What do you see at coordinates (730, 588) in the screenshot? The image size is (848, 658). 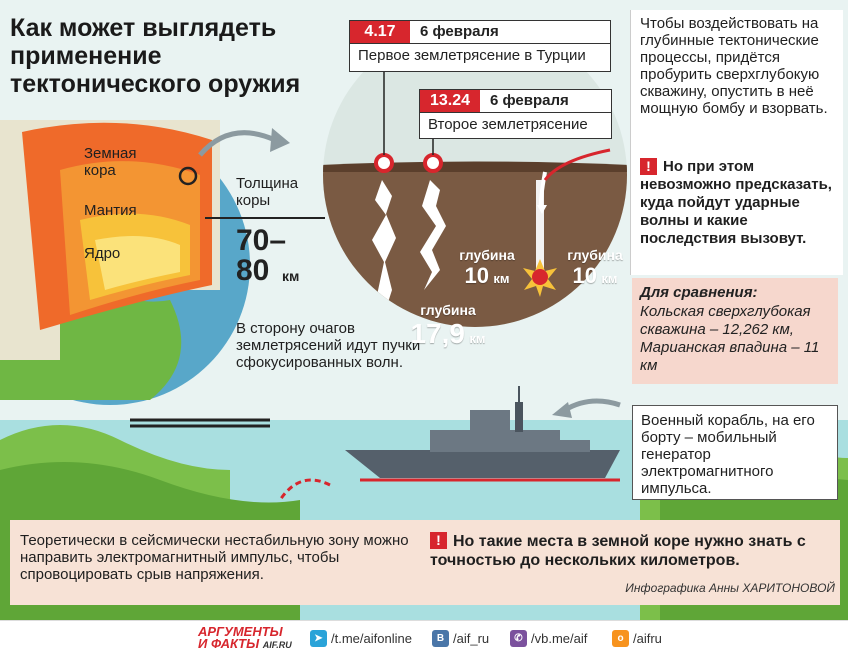 I see `credit: Инфографика Анны ХАРИТОНОВОЙ` at bounding box center [730, 588].